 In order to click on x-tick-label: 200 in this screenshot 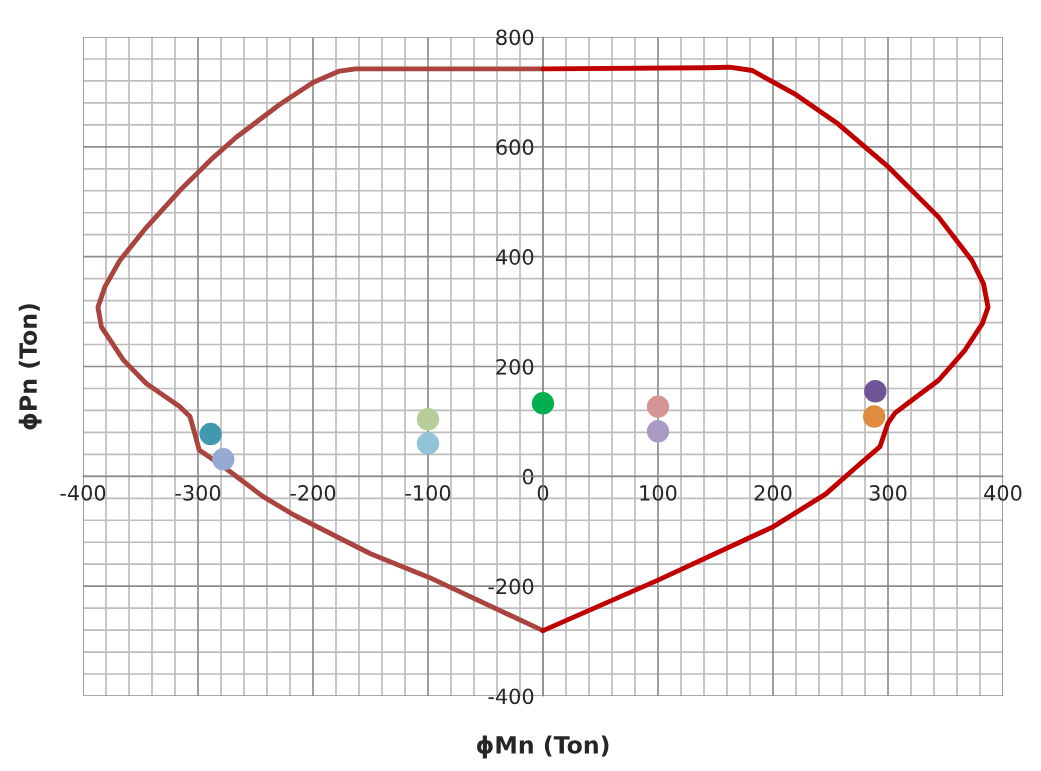, I will do `click(773, 493)`.